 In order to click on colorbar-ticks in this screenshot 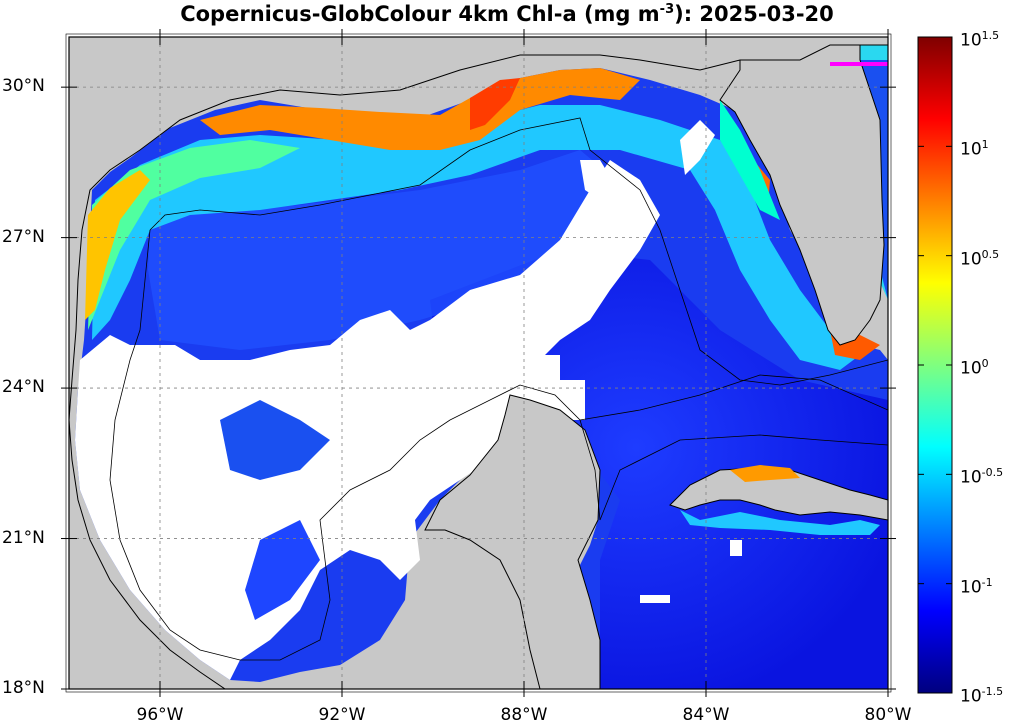, I will do `click(935, 365)`.